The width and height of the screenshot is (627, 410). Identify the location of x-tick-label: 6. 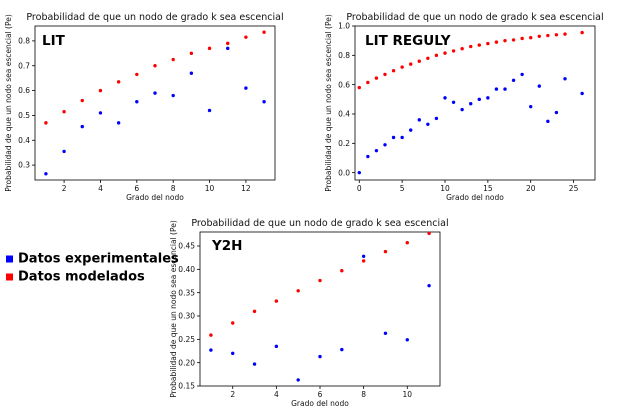
(136, 188).